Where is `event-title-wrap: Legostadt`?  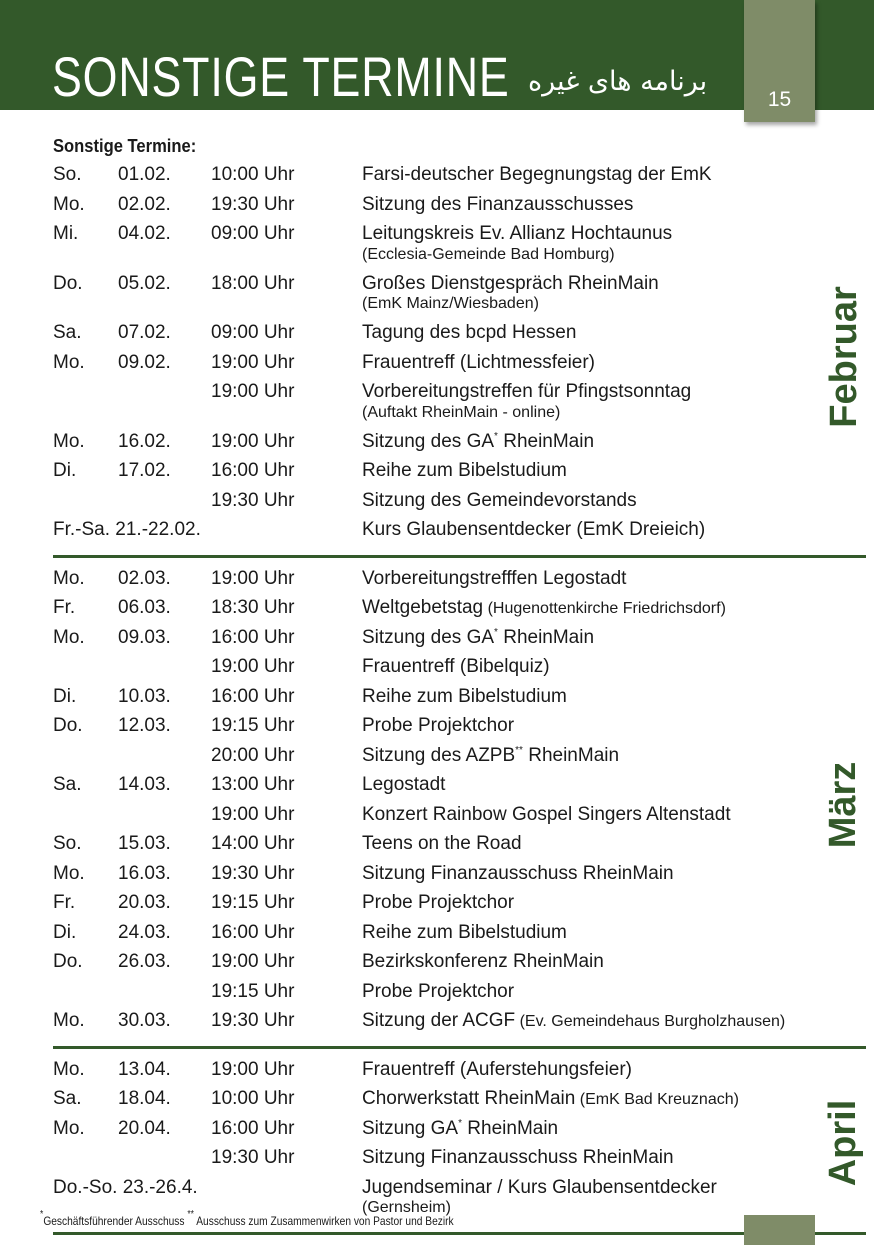 event-title-wrap: Legostadt is located at coordinates (403, 785).